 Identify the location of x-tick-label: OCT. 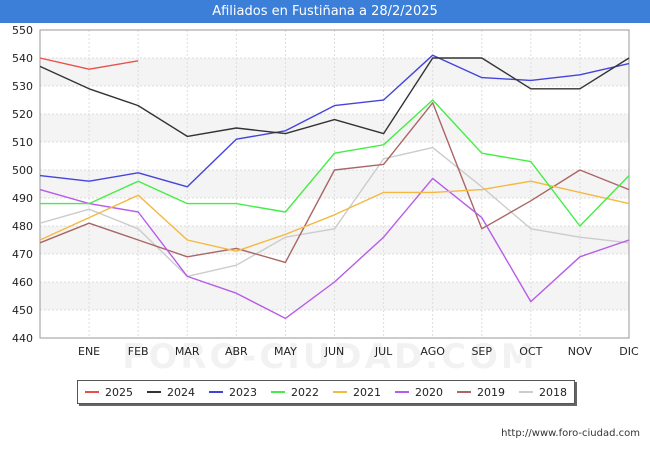
(530, 351).